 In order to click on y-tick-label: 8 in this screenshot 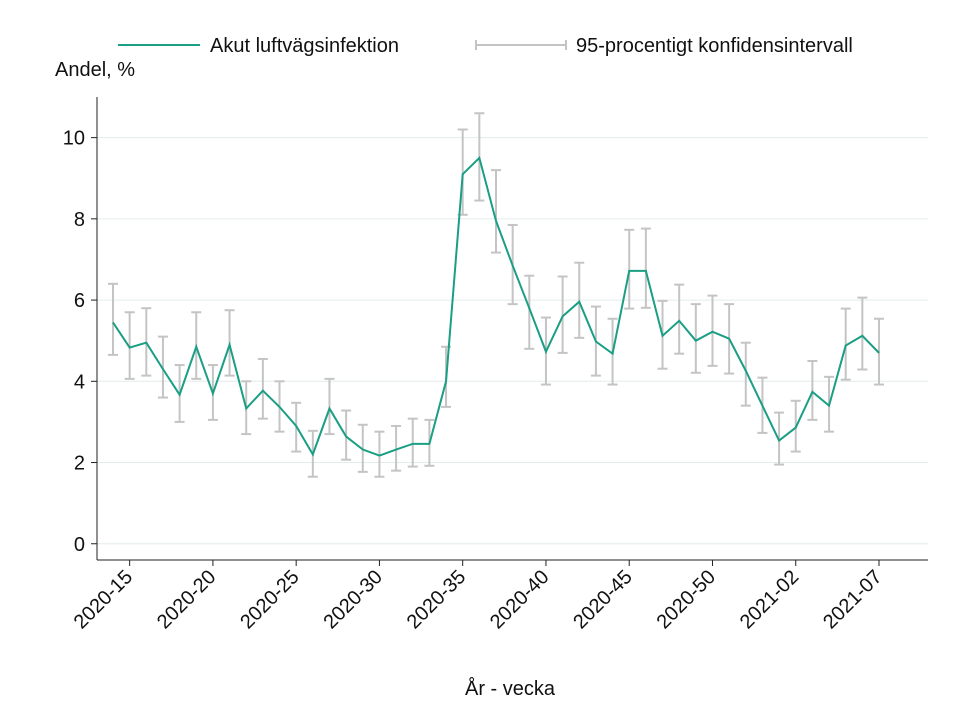, I will do `click(79, 220)`.